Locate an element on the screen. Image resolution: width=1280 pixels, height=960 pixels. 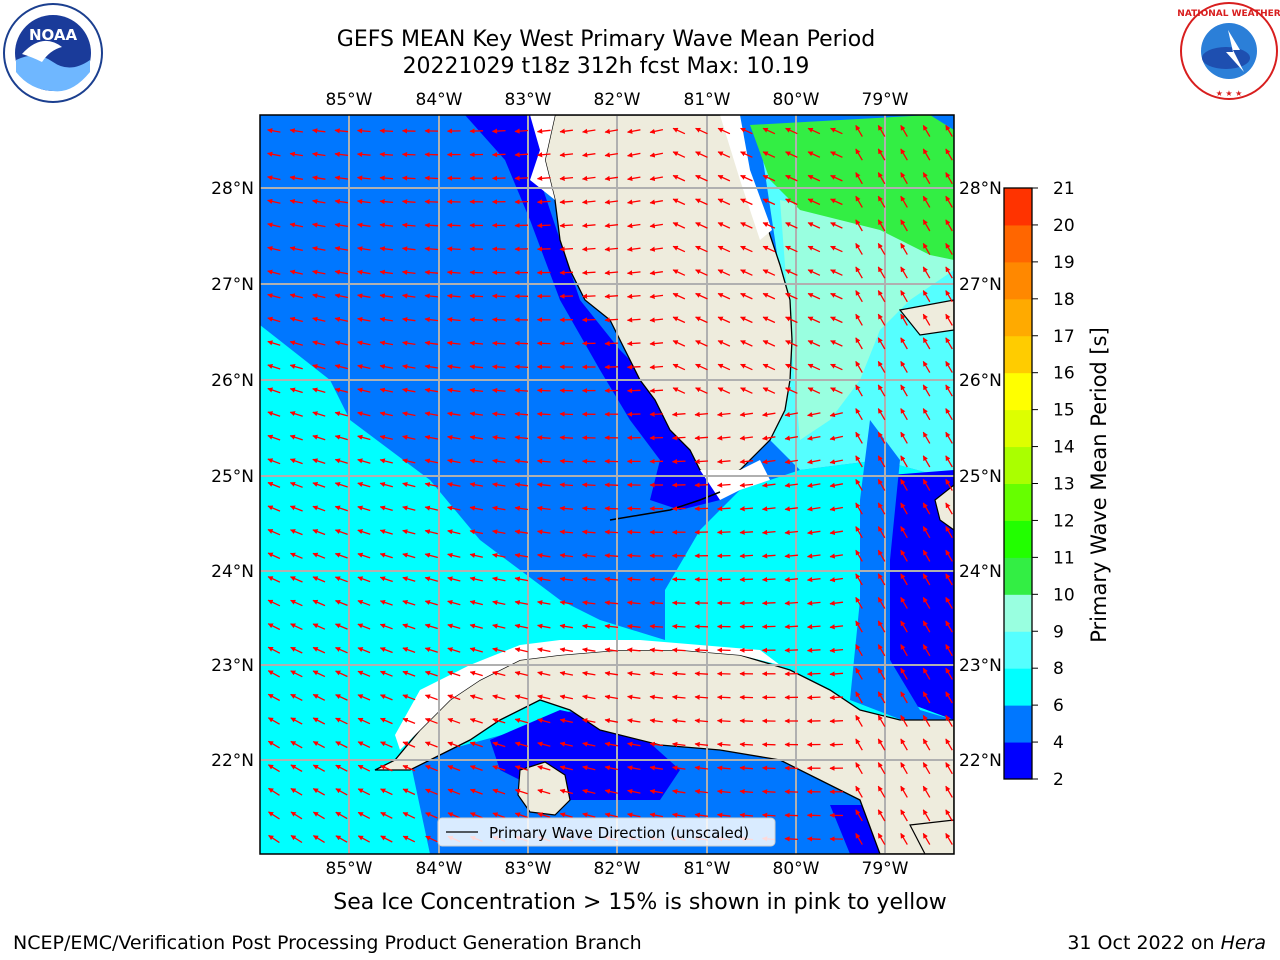
period-band-2-4-straits is located at coordinates (917, 595).